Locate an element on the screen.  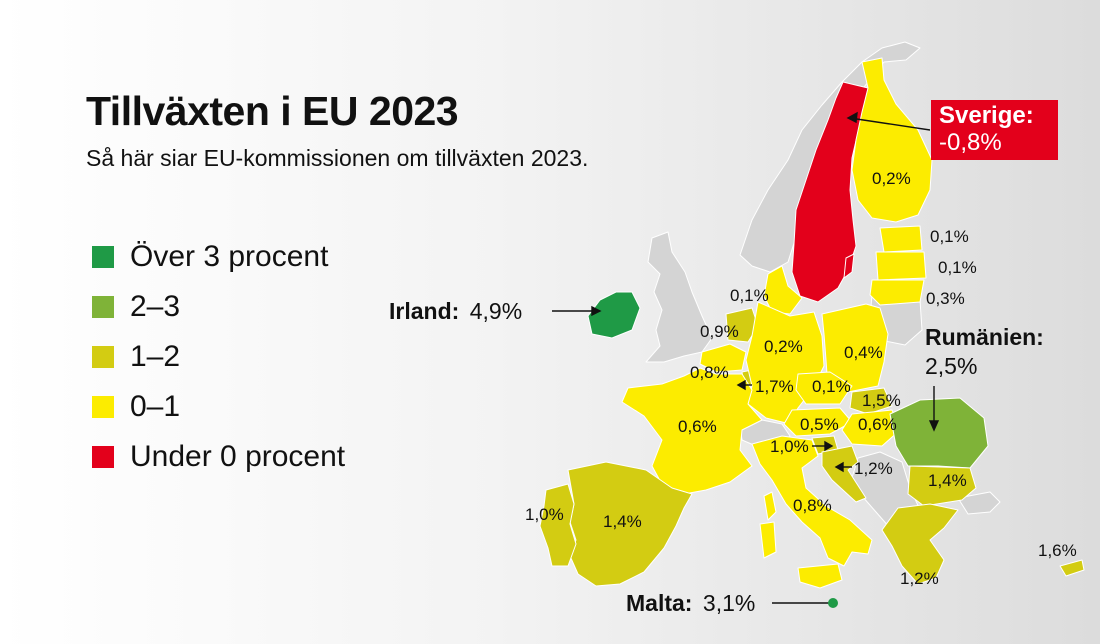
label-croatia: 1,2% is located at coordinates (873, 468).